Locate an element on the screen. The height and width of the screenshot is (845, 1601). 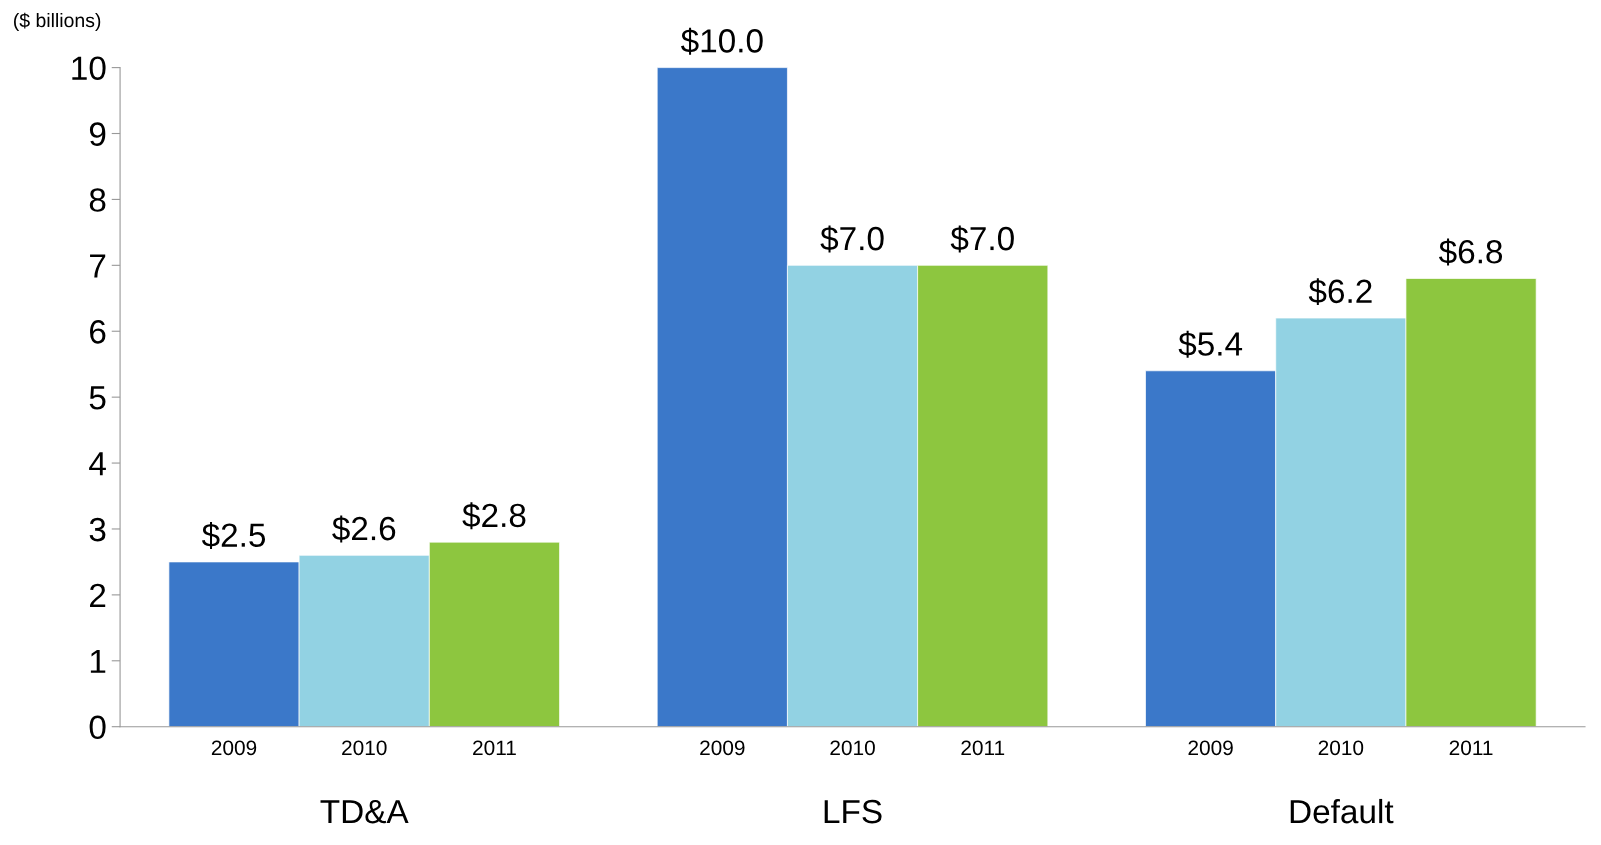
data-label: $6.2 is located at coordinates (1340, 292).